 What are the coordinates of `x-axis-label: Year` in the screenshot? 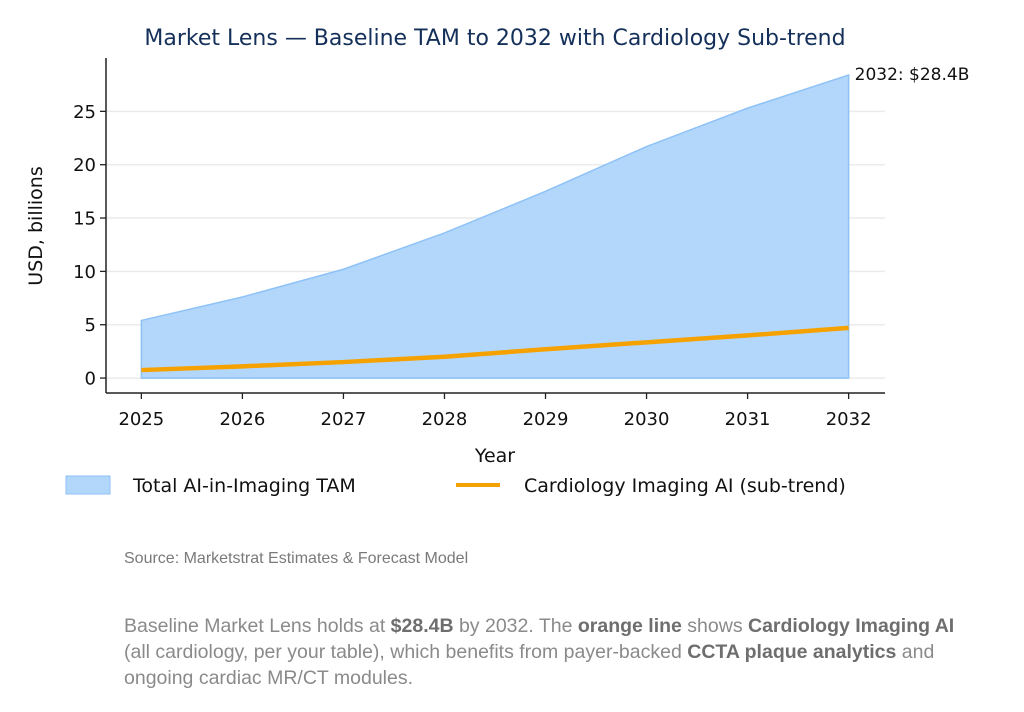 It's located at (494, 456).